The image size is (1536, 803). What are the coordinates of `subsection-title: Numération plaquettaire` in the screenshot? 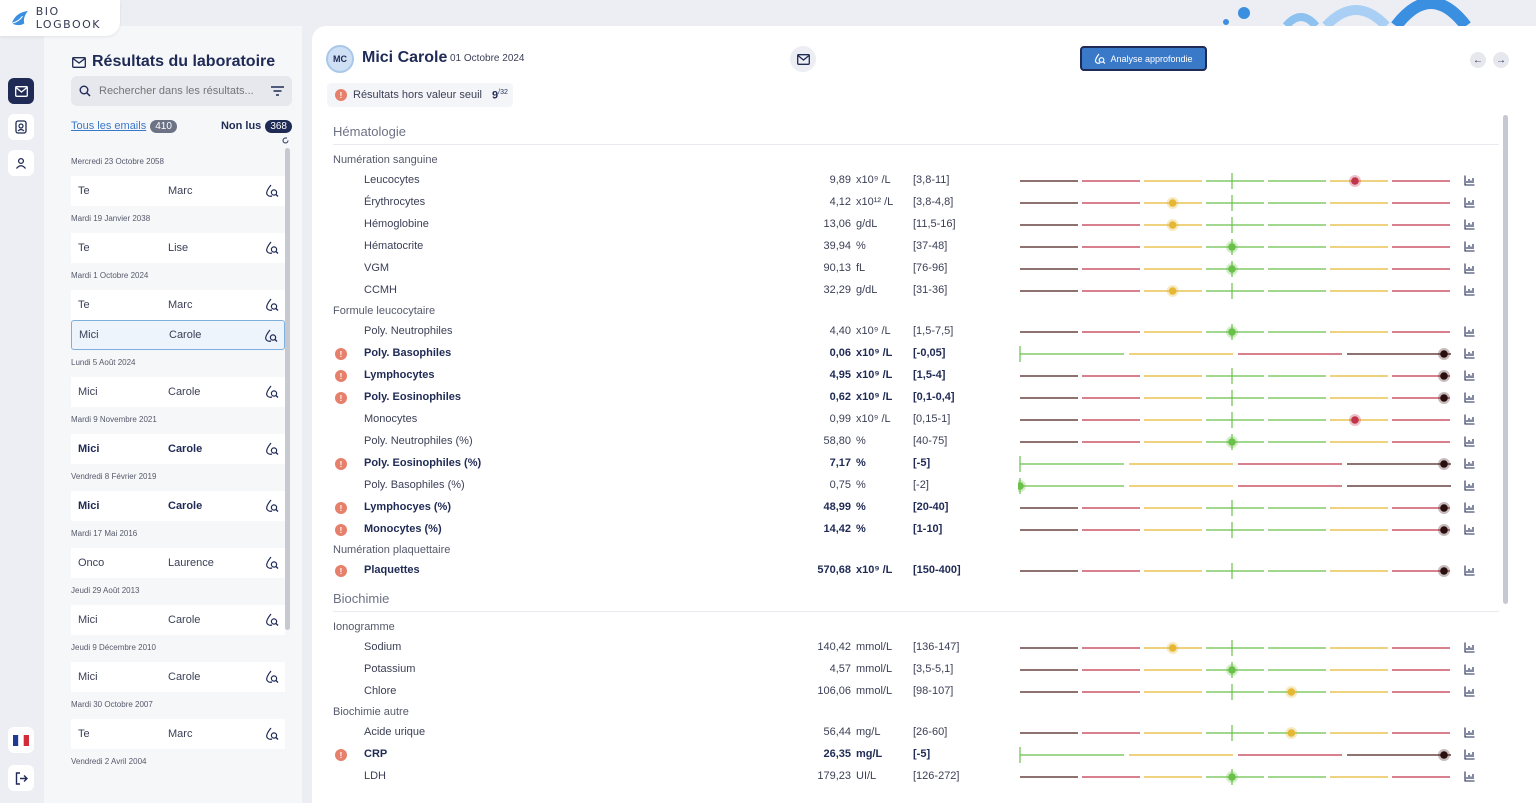 It's located at (392, 550).